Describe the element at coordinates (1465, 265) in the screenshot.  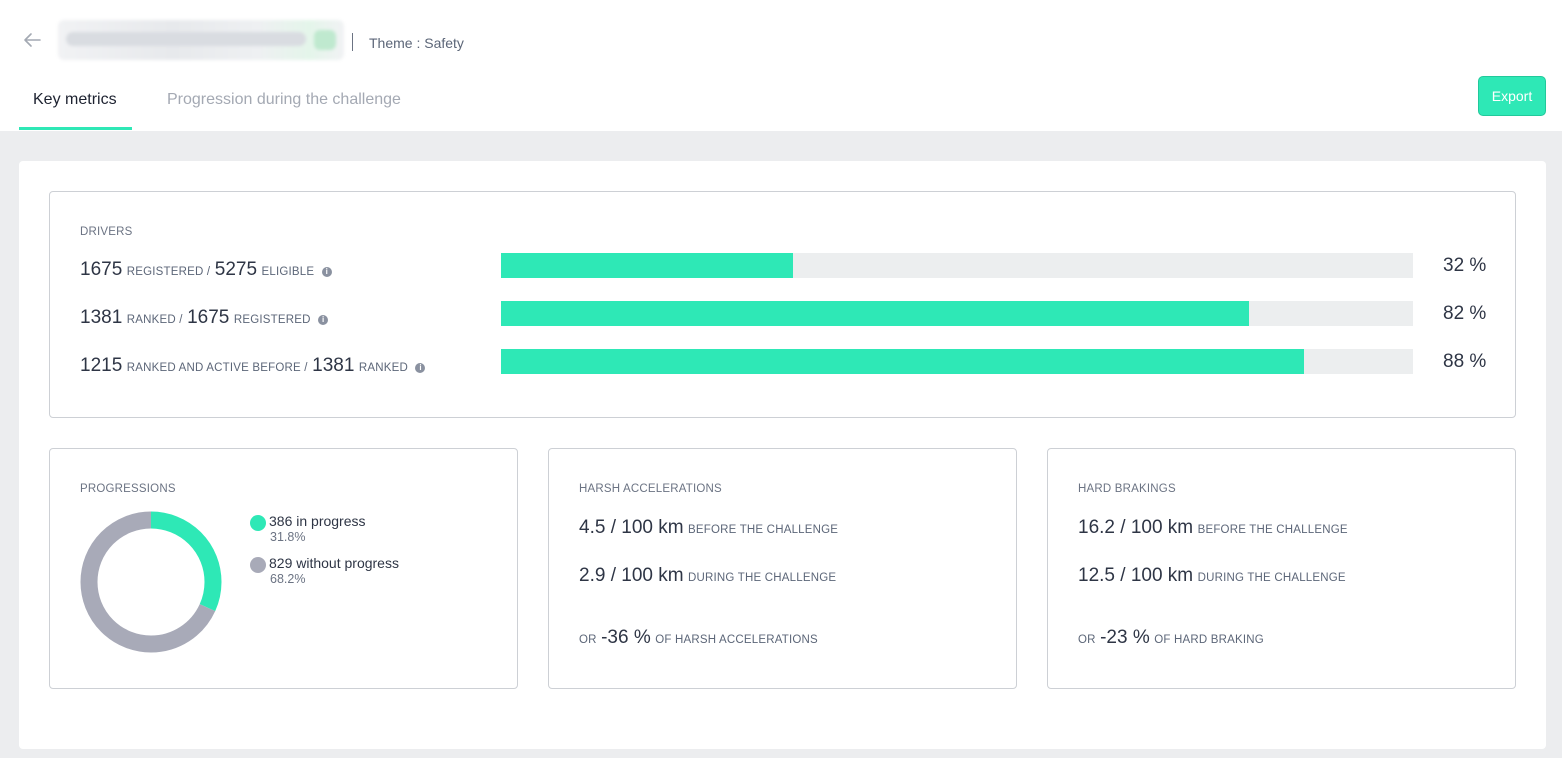
I see `progress-percent: 32 %` at that location.